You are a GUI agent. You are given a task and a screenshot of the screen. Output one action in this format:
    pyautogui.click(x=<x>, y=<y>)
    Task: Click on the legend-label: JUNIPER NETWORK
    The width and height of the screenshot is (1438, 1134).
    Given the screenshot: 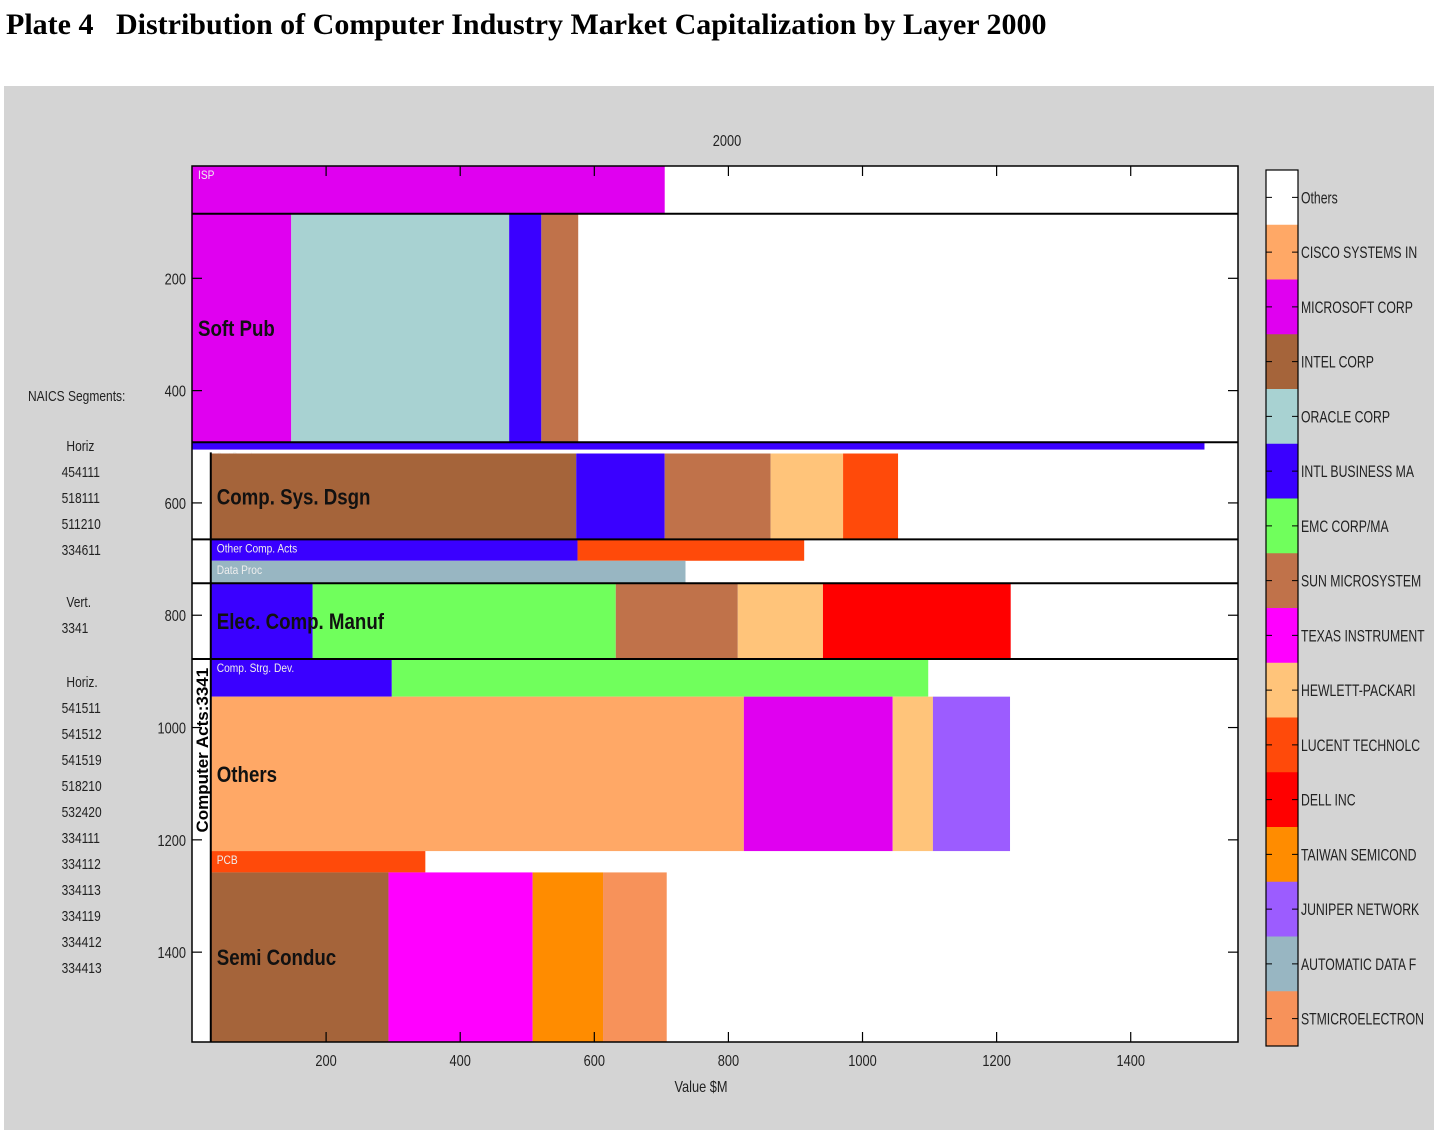 What is the action you would take?
    pyautogui.click(x=1360, y=910)
    